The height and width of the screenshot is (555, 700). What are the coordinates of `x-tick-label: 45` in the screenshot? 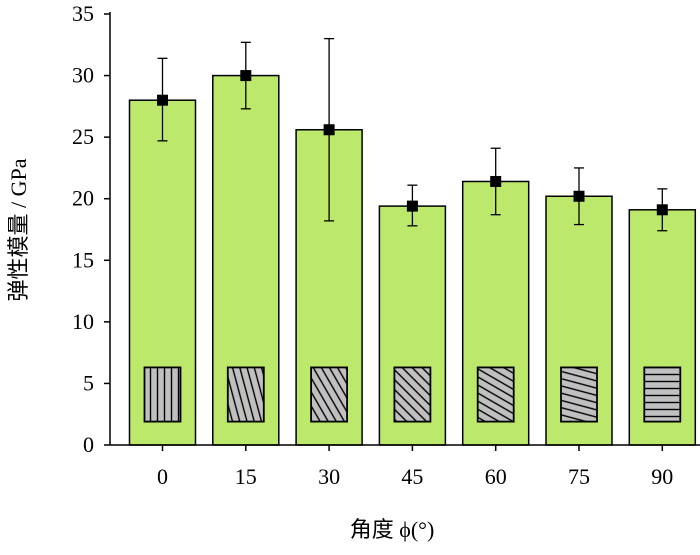 It's located at (412, 476).